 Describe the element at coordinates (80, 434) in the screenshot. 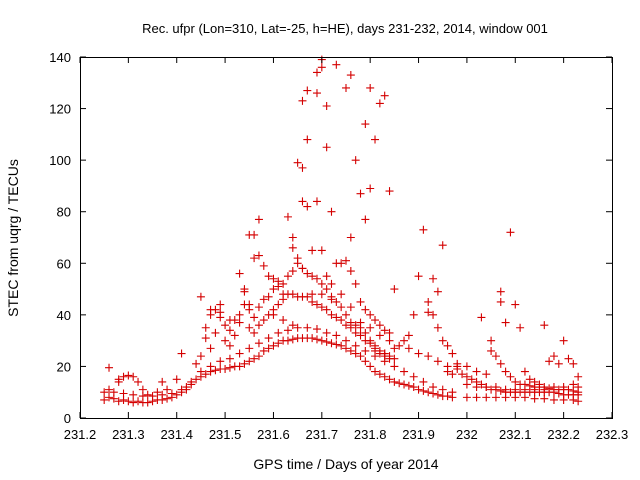

I see `x-tick-label: 231.2` at that location.